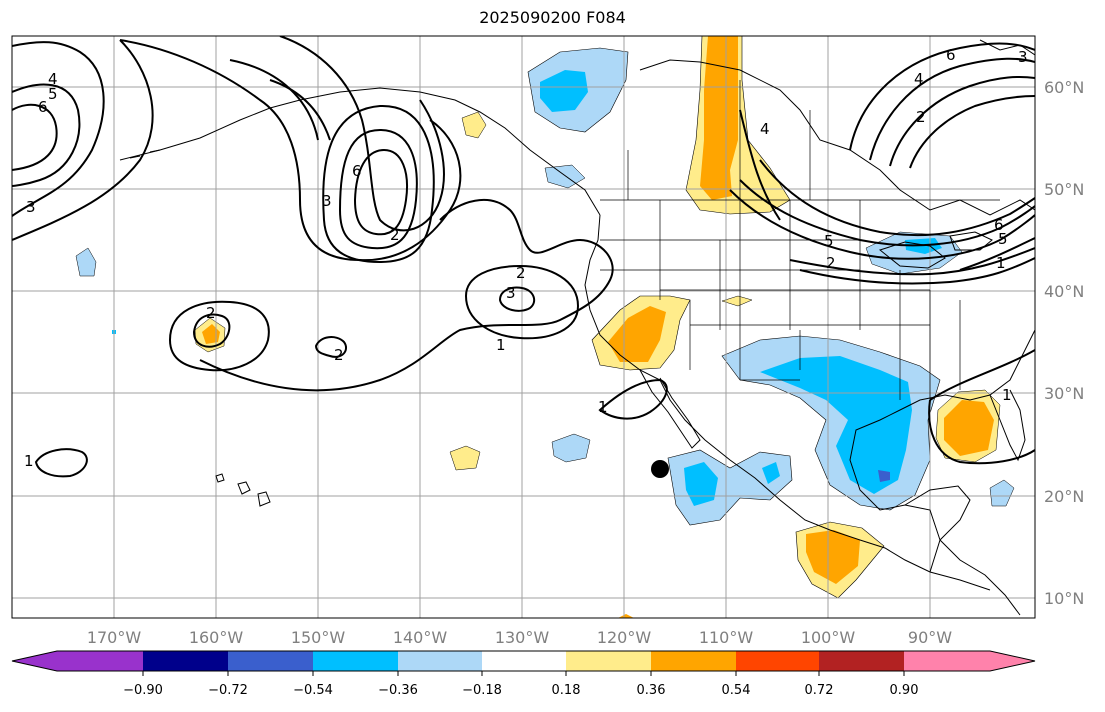  Describe the element at coordinates (420, 637) in the screenshot. I see `lon-label: 140°W` at that location.